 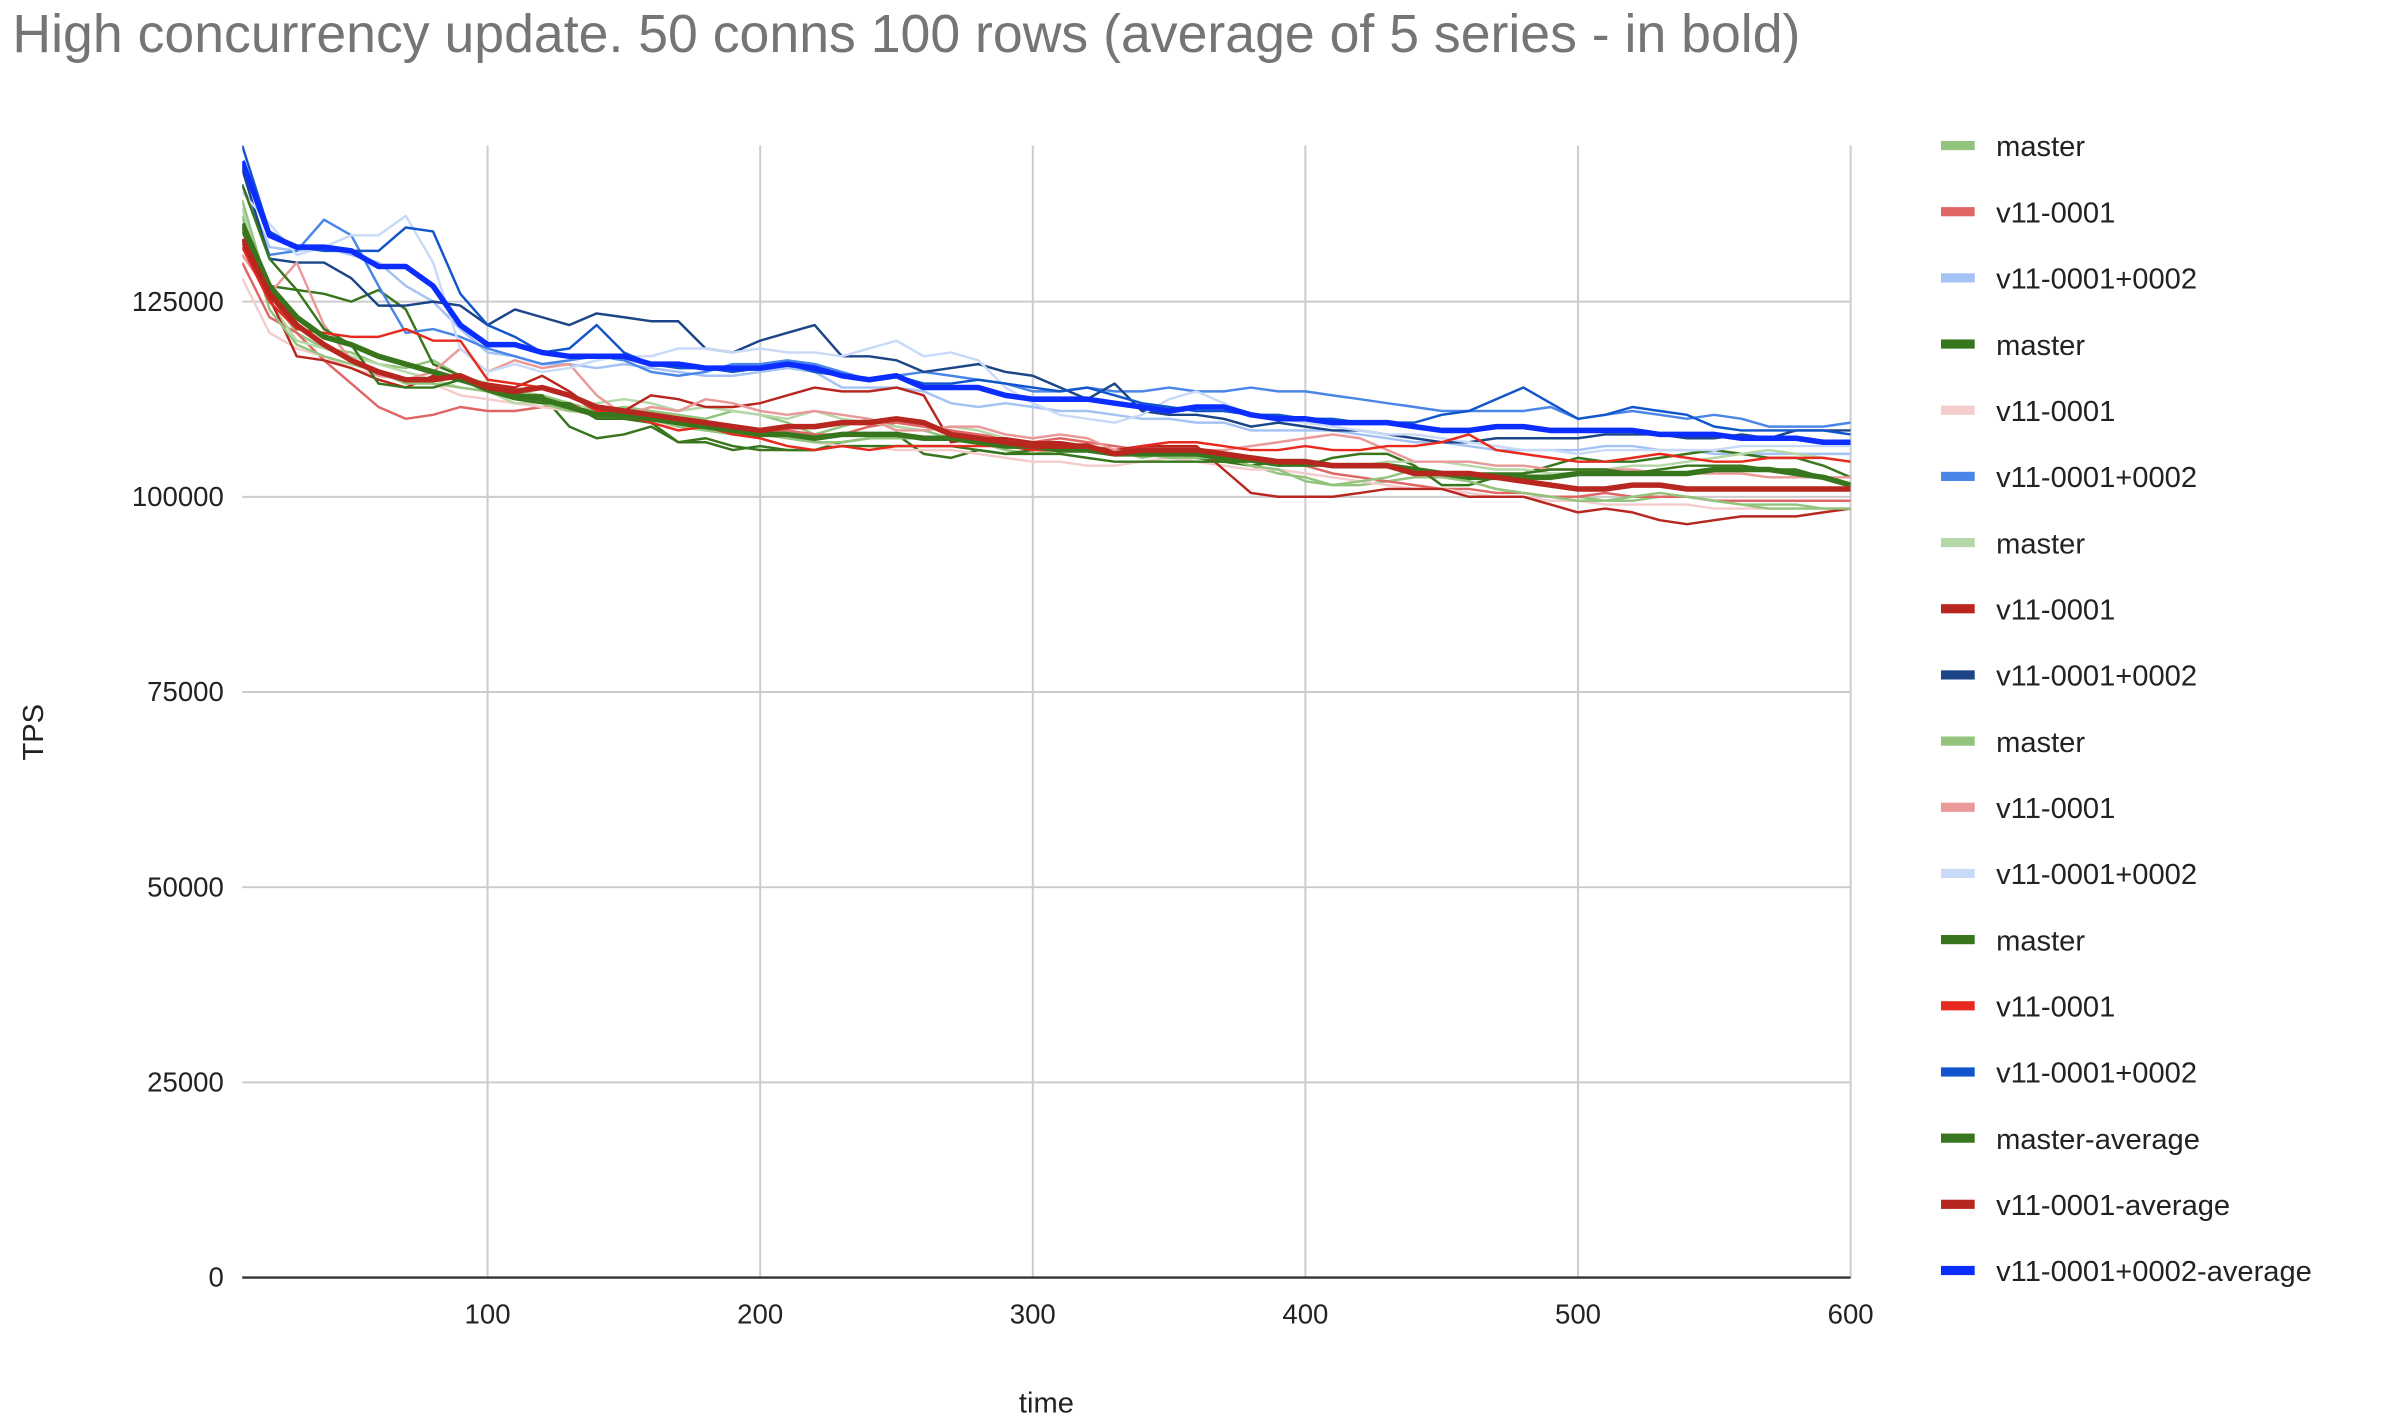 I want to click on y-tick-label: 125000, so click(x=178, y=301).